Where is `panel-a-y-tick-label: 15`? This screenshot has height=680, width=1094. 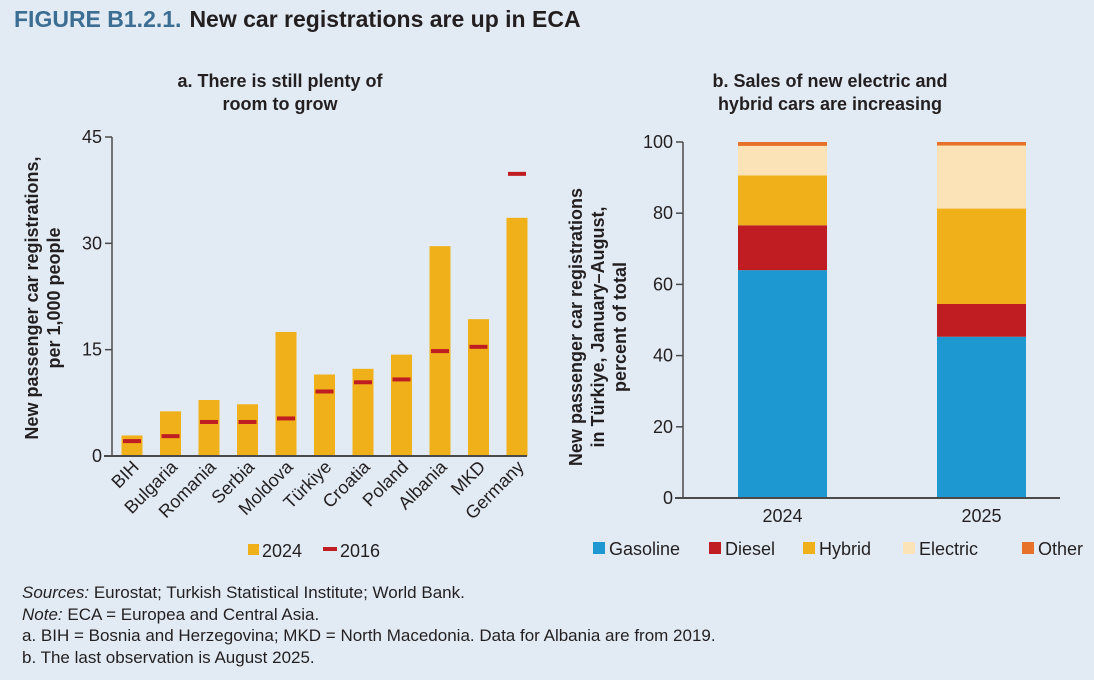 panel-a-y-tick-label: 15 is located at coordinates (92, 350).